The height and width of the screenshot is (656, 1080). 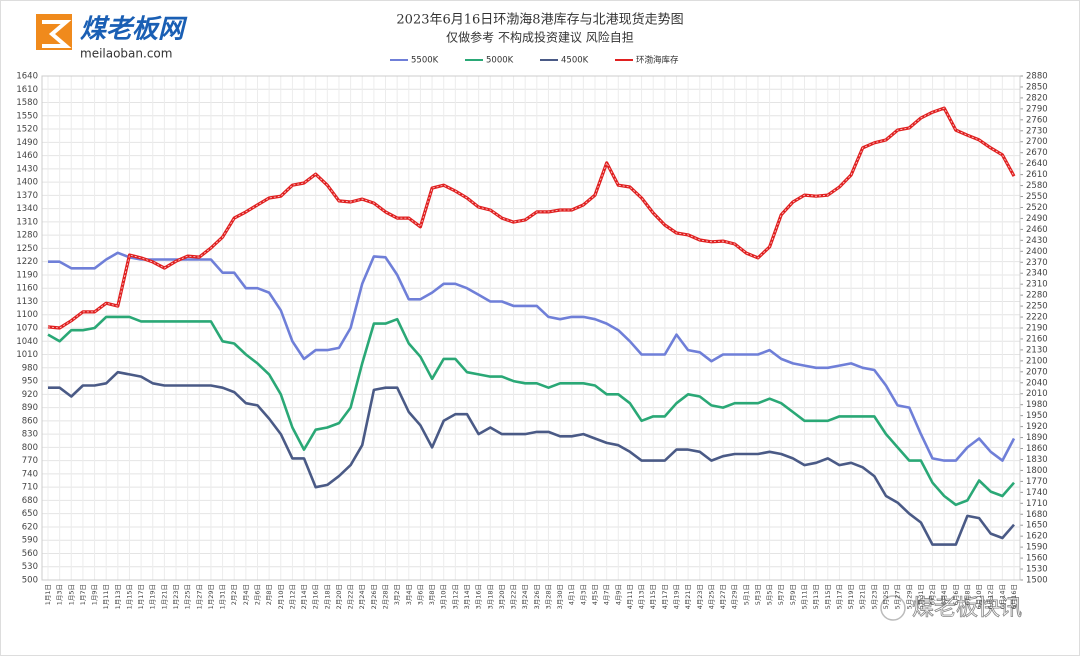 What do you see at coordinates (921, 596) in the screenshot?
I see `x-tick-label: 5月31日` at bounding box center [921, 596].